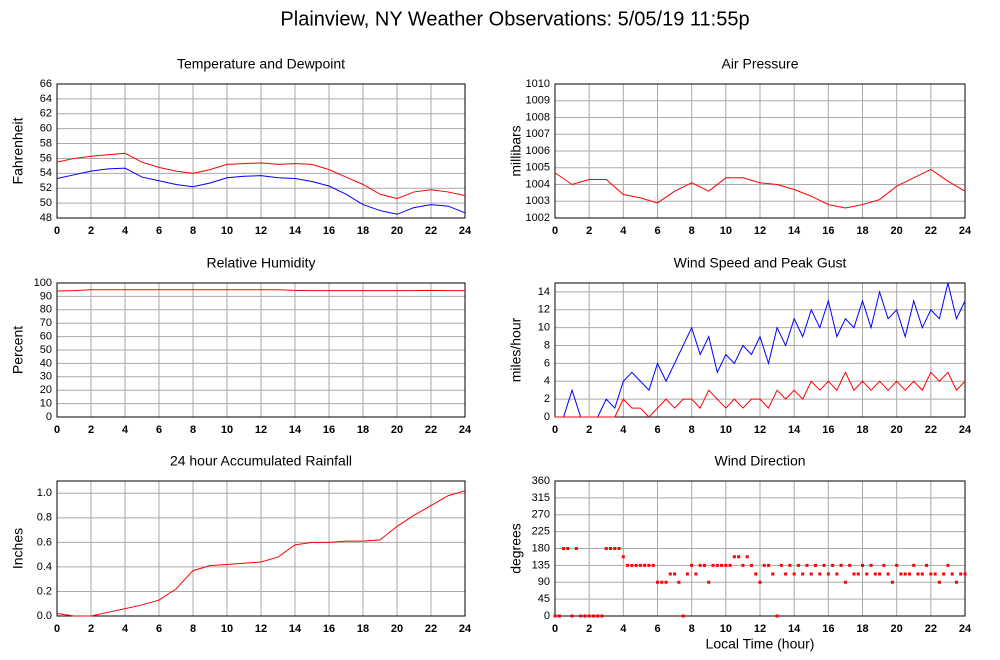 The height and width of the screenshot is (660, 1000). What do you see at coordinates (516, 548) in the screenshot?
I see `y-axis-label: degrees` at bounding box center [516, 548].